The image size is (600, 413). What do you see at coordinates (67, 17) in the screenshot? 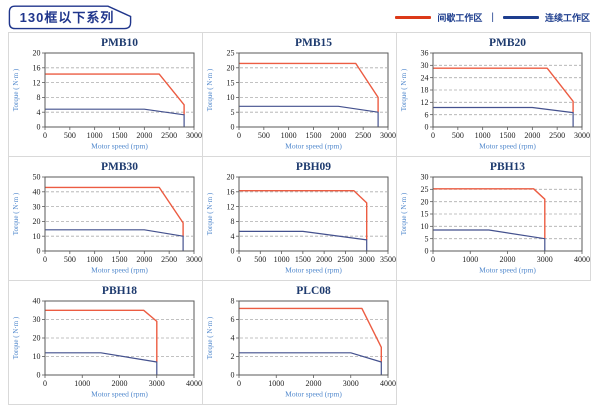
I see `page-title: 130框以下系列` at bounding box center [67, 17].